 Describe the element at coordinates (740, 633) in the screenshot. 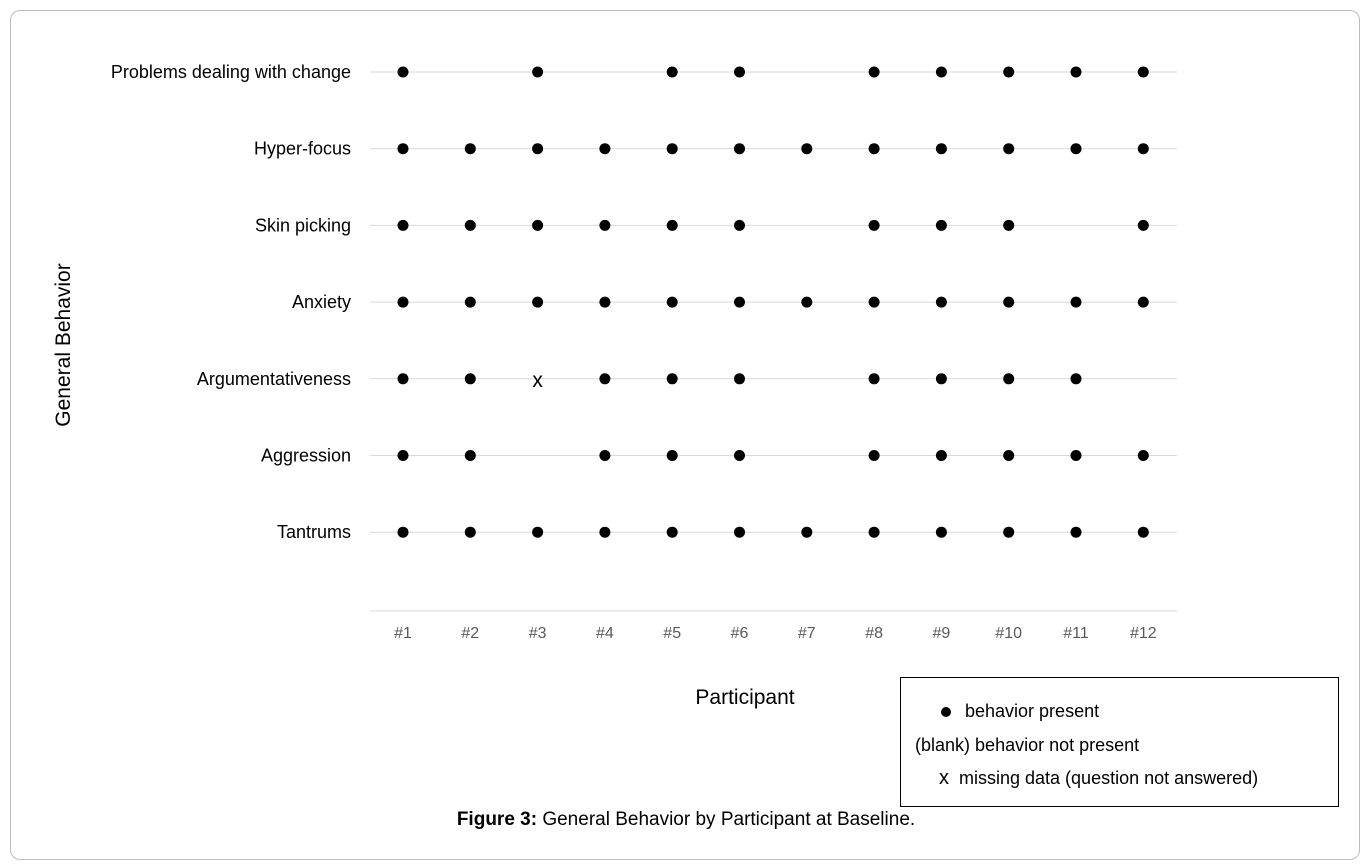

I see `tick-label-participant-6: #6` at that location.